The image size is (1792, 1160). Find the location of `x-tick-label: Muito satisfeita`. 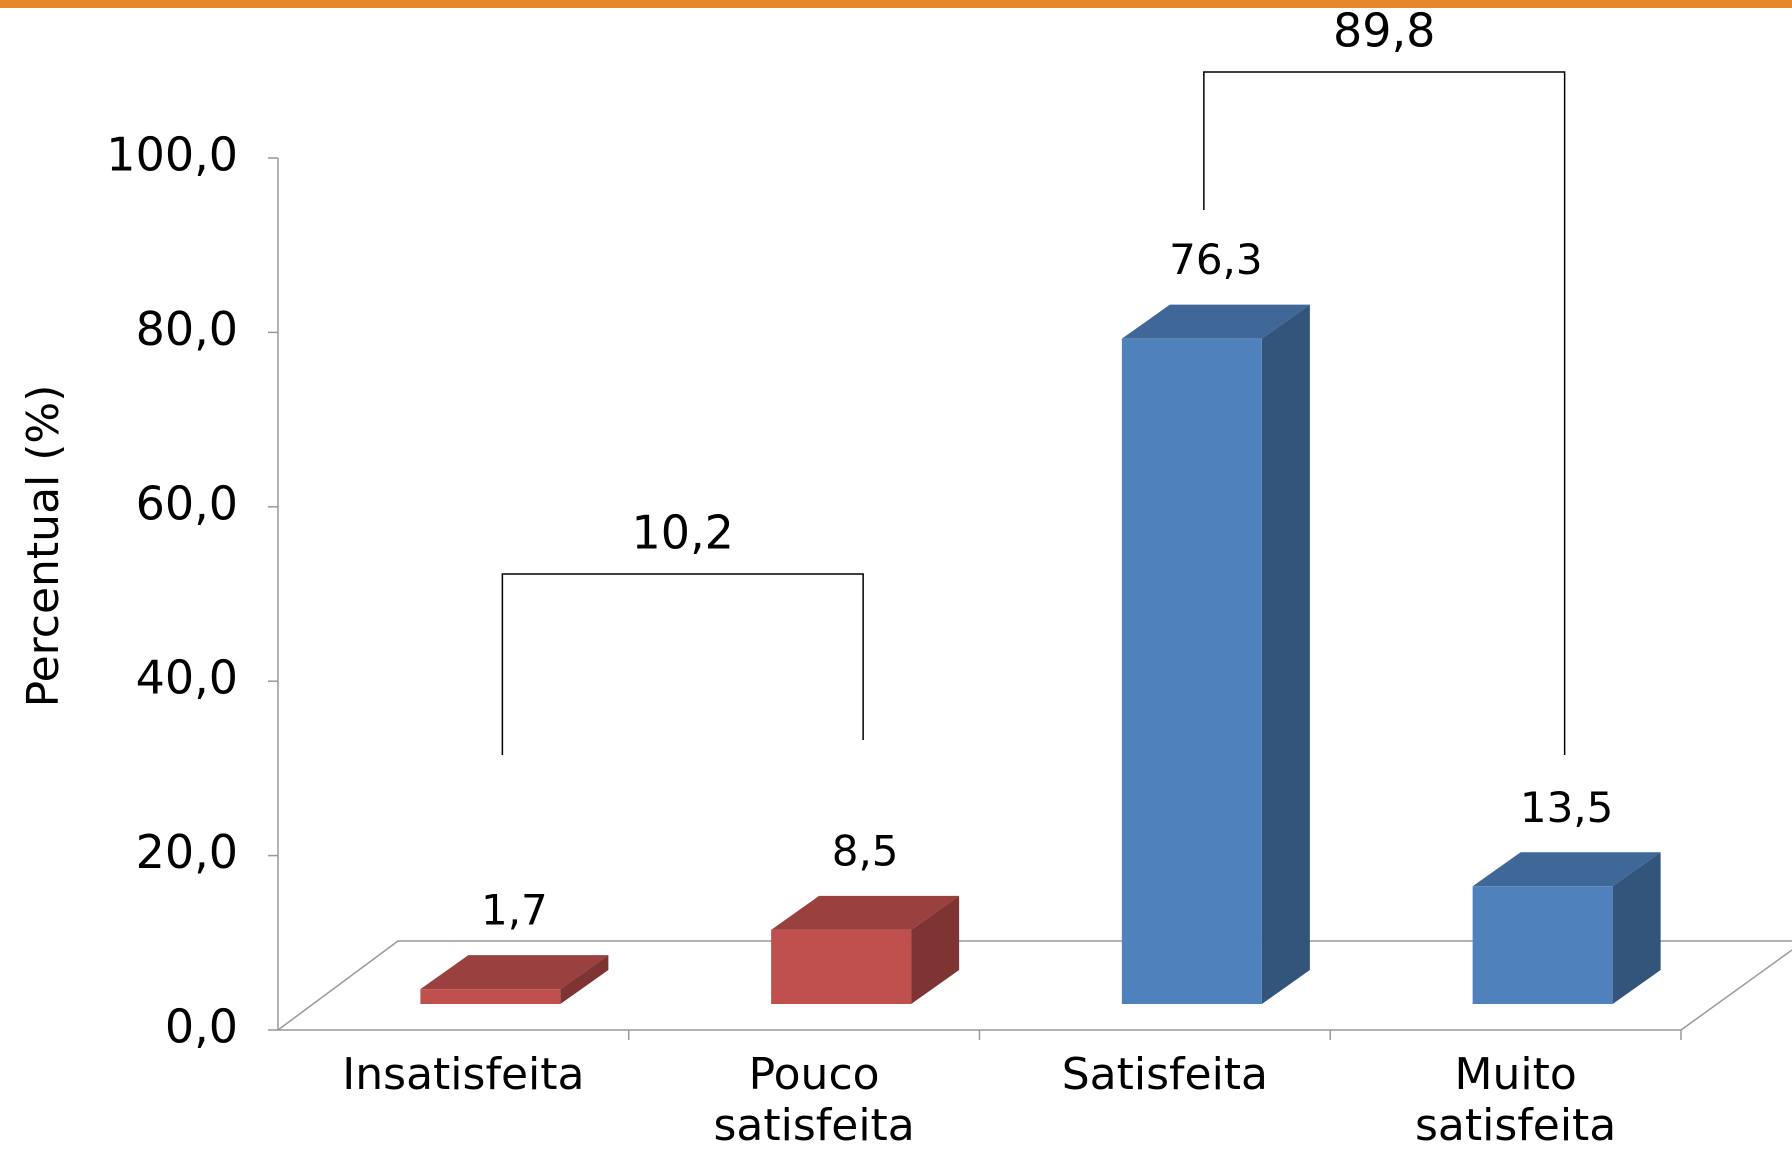

x-tick-label: Muito satisfeita is located at coordinates (1515, 1100).